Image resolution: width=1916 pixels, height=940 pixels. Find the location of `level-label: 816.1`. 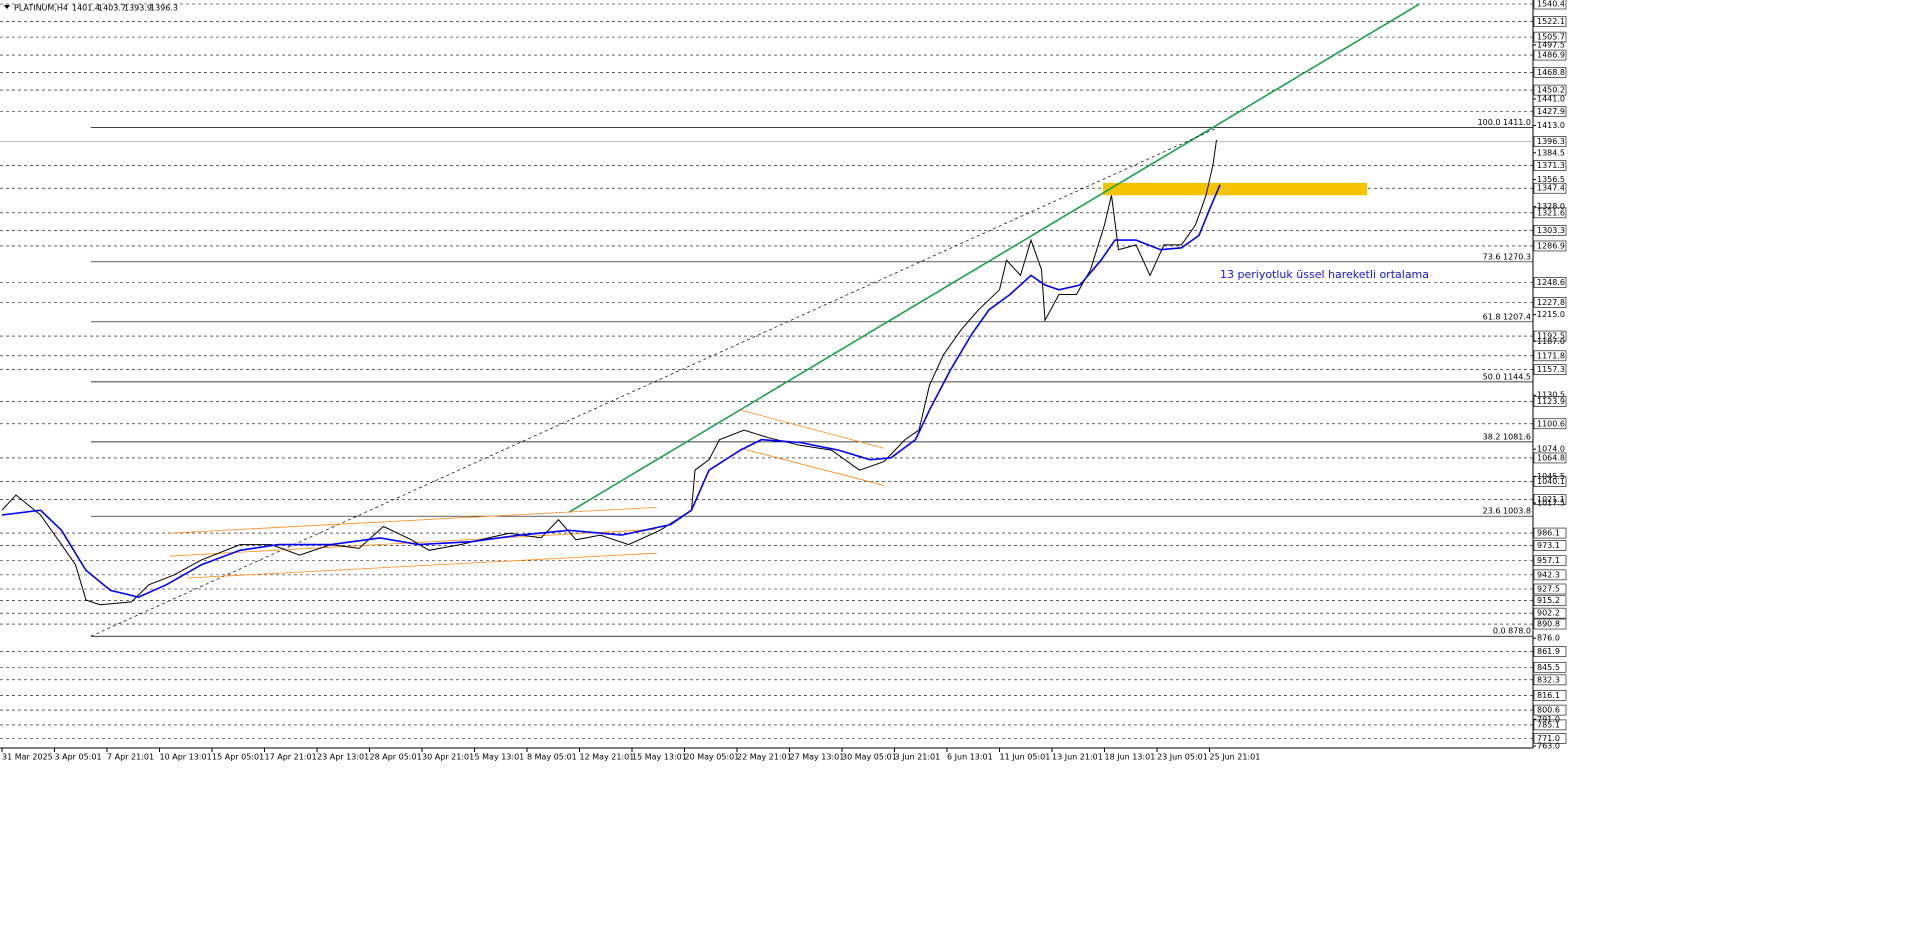

level-label: 816.1 is located at coordinates (1548, 695).